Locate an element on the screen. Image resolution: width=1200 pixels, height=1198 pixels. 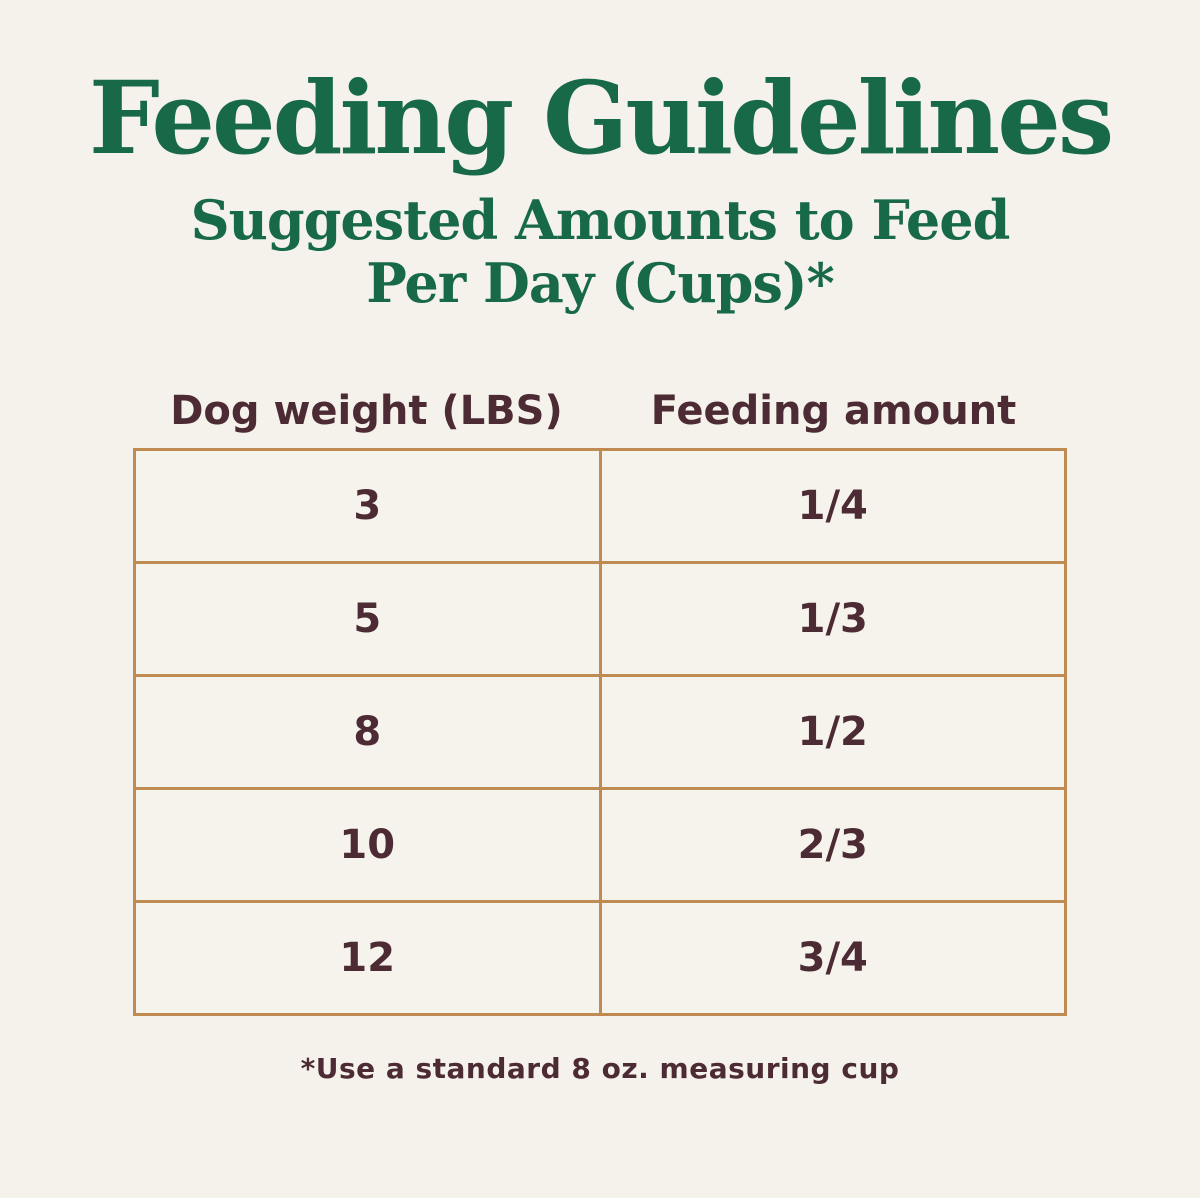
table-row: 8 1/2 is located at coordinates (600, 732).